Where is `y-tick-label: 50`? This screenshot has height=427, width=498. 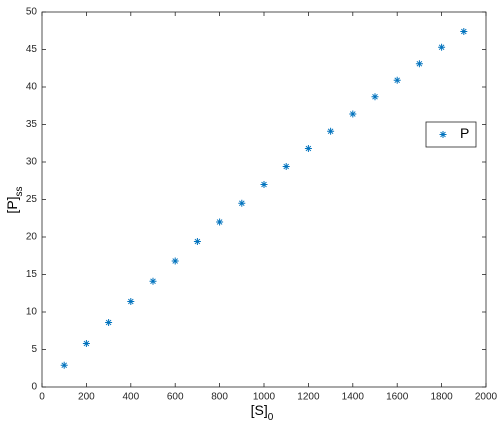
y-tick-label: 50 is located at coordinates (32, 12).